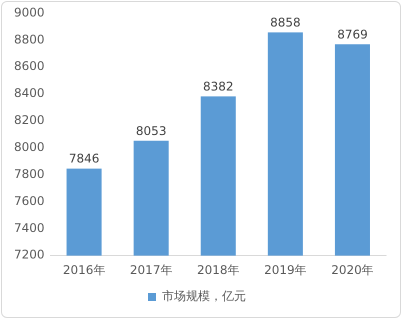 This screenshot has width=404, height=321. What do you see at coordinates (84, 159) in the screenshot?
I see `data-label: 7846` at bounding box center [84, 159].